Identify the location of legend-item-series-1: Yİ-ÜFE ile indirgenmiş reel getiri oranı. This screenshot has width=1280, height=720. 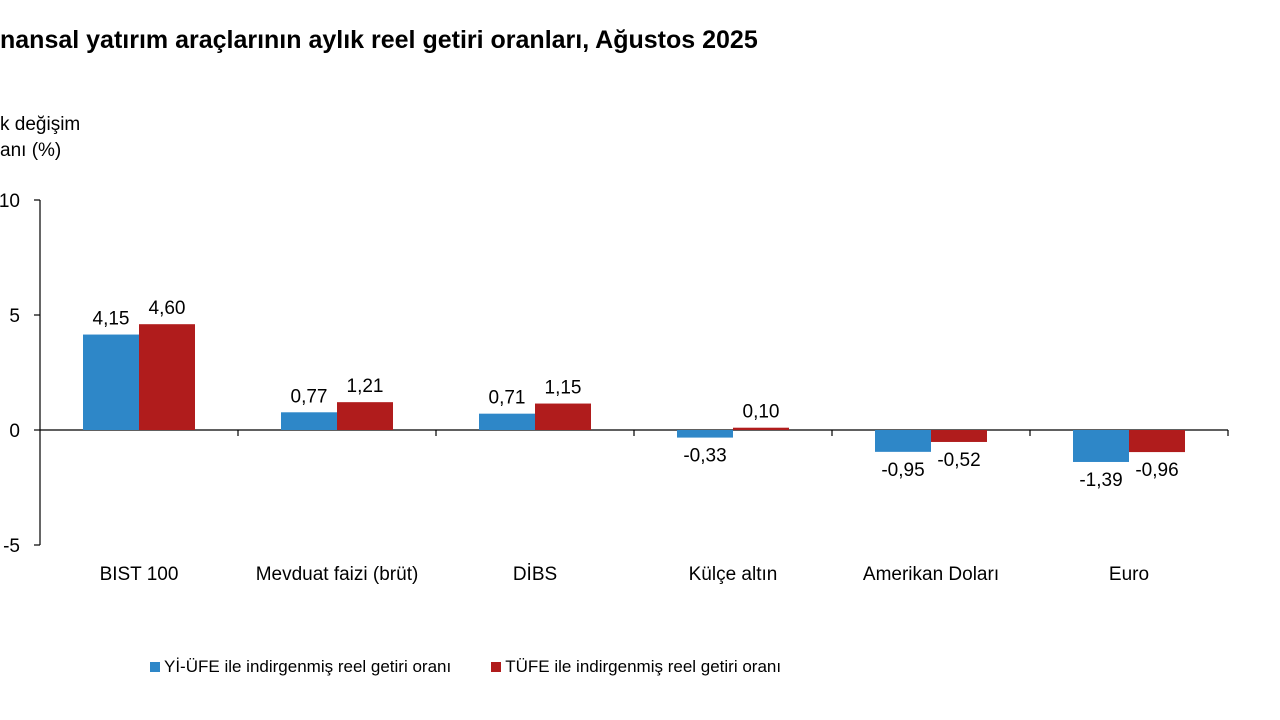
(300, 667).